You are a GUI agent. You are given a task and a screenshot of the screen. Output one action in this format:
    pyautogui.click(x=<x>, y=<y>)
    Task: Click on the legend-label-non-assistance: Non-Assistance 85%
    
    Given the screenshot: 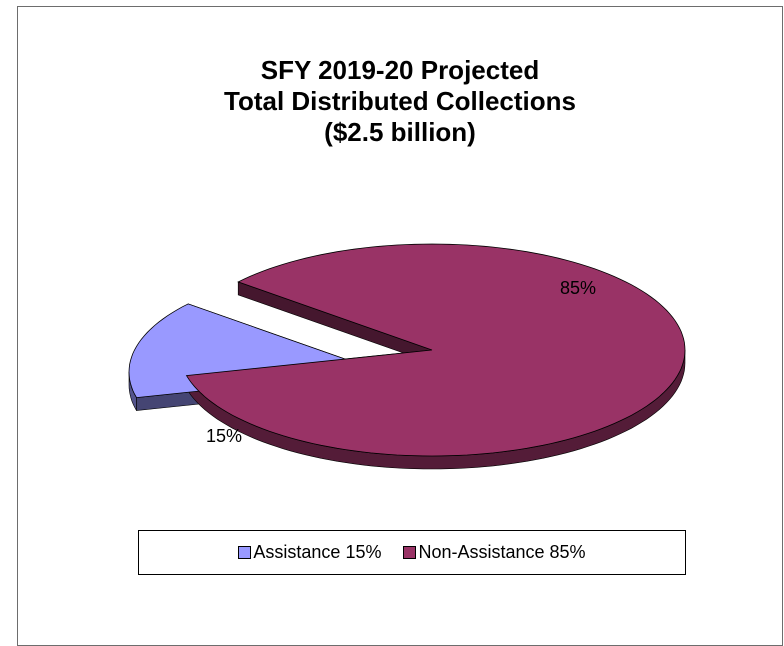 What is the action you would take?
    pyautogui.click(x=502, y=552)
    